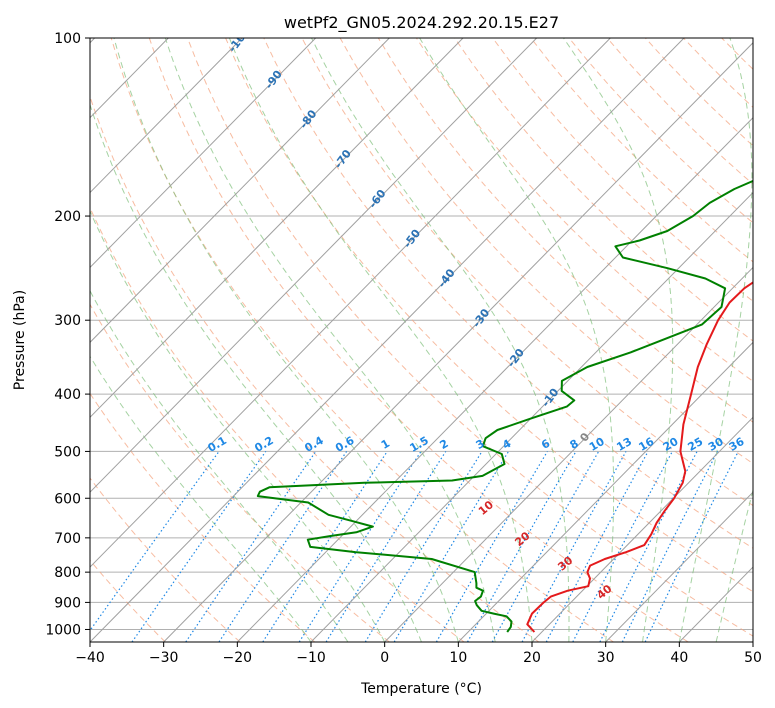  I want to click on x-tick-label: −10, so click(311, 658).